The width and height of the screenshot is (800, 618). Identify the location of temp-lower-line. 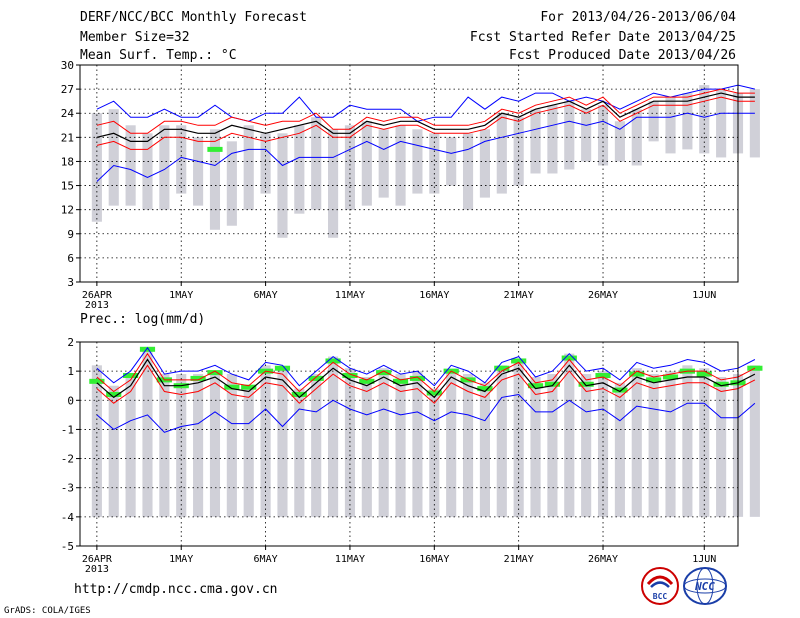
(425, 123).